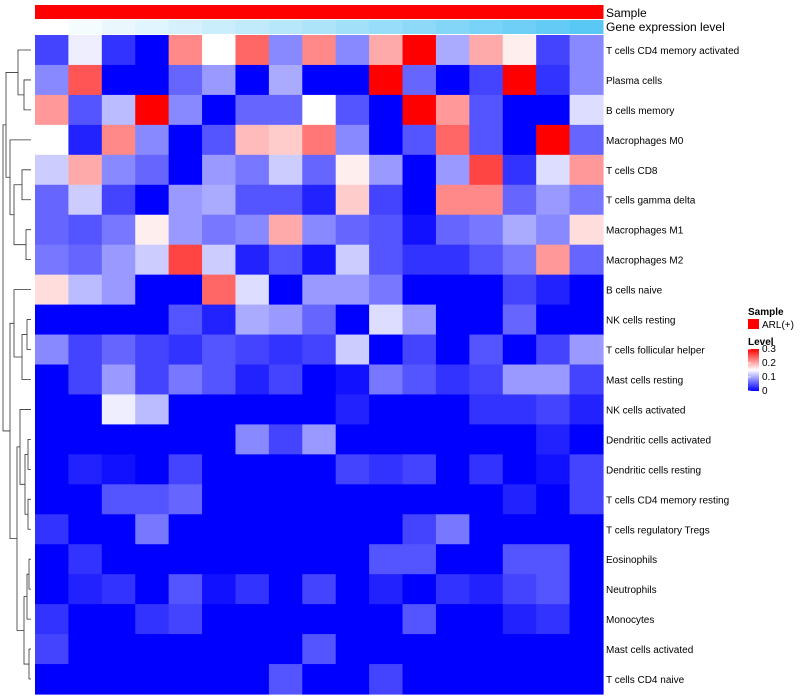 The height and width of the screenshot is (700, 800). Describe the element at coordinates (16, 364) in the screenshot. I see `row-dendrogram` at that location.